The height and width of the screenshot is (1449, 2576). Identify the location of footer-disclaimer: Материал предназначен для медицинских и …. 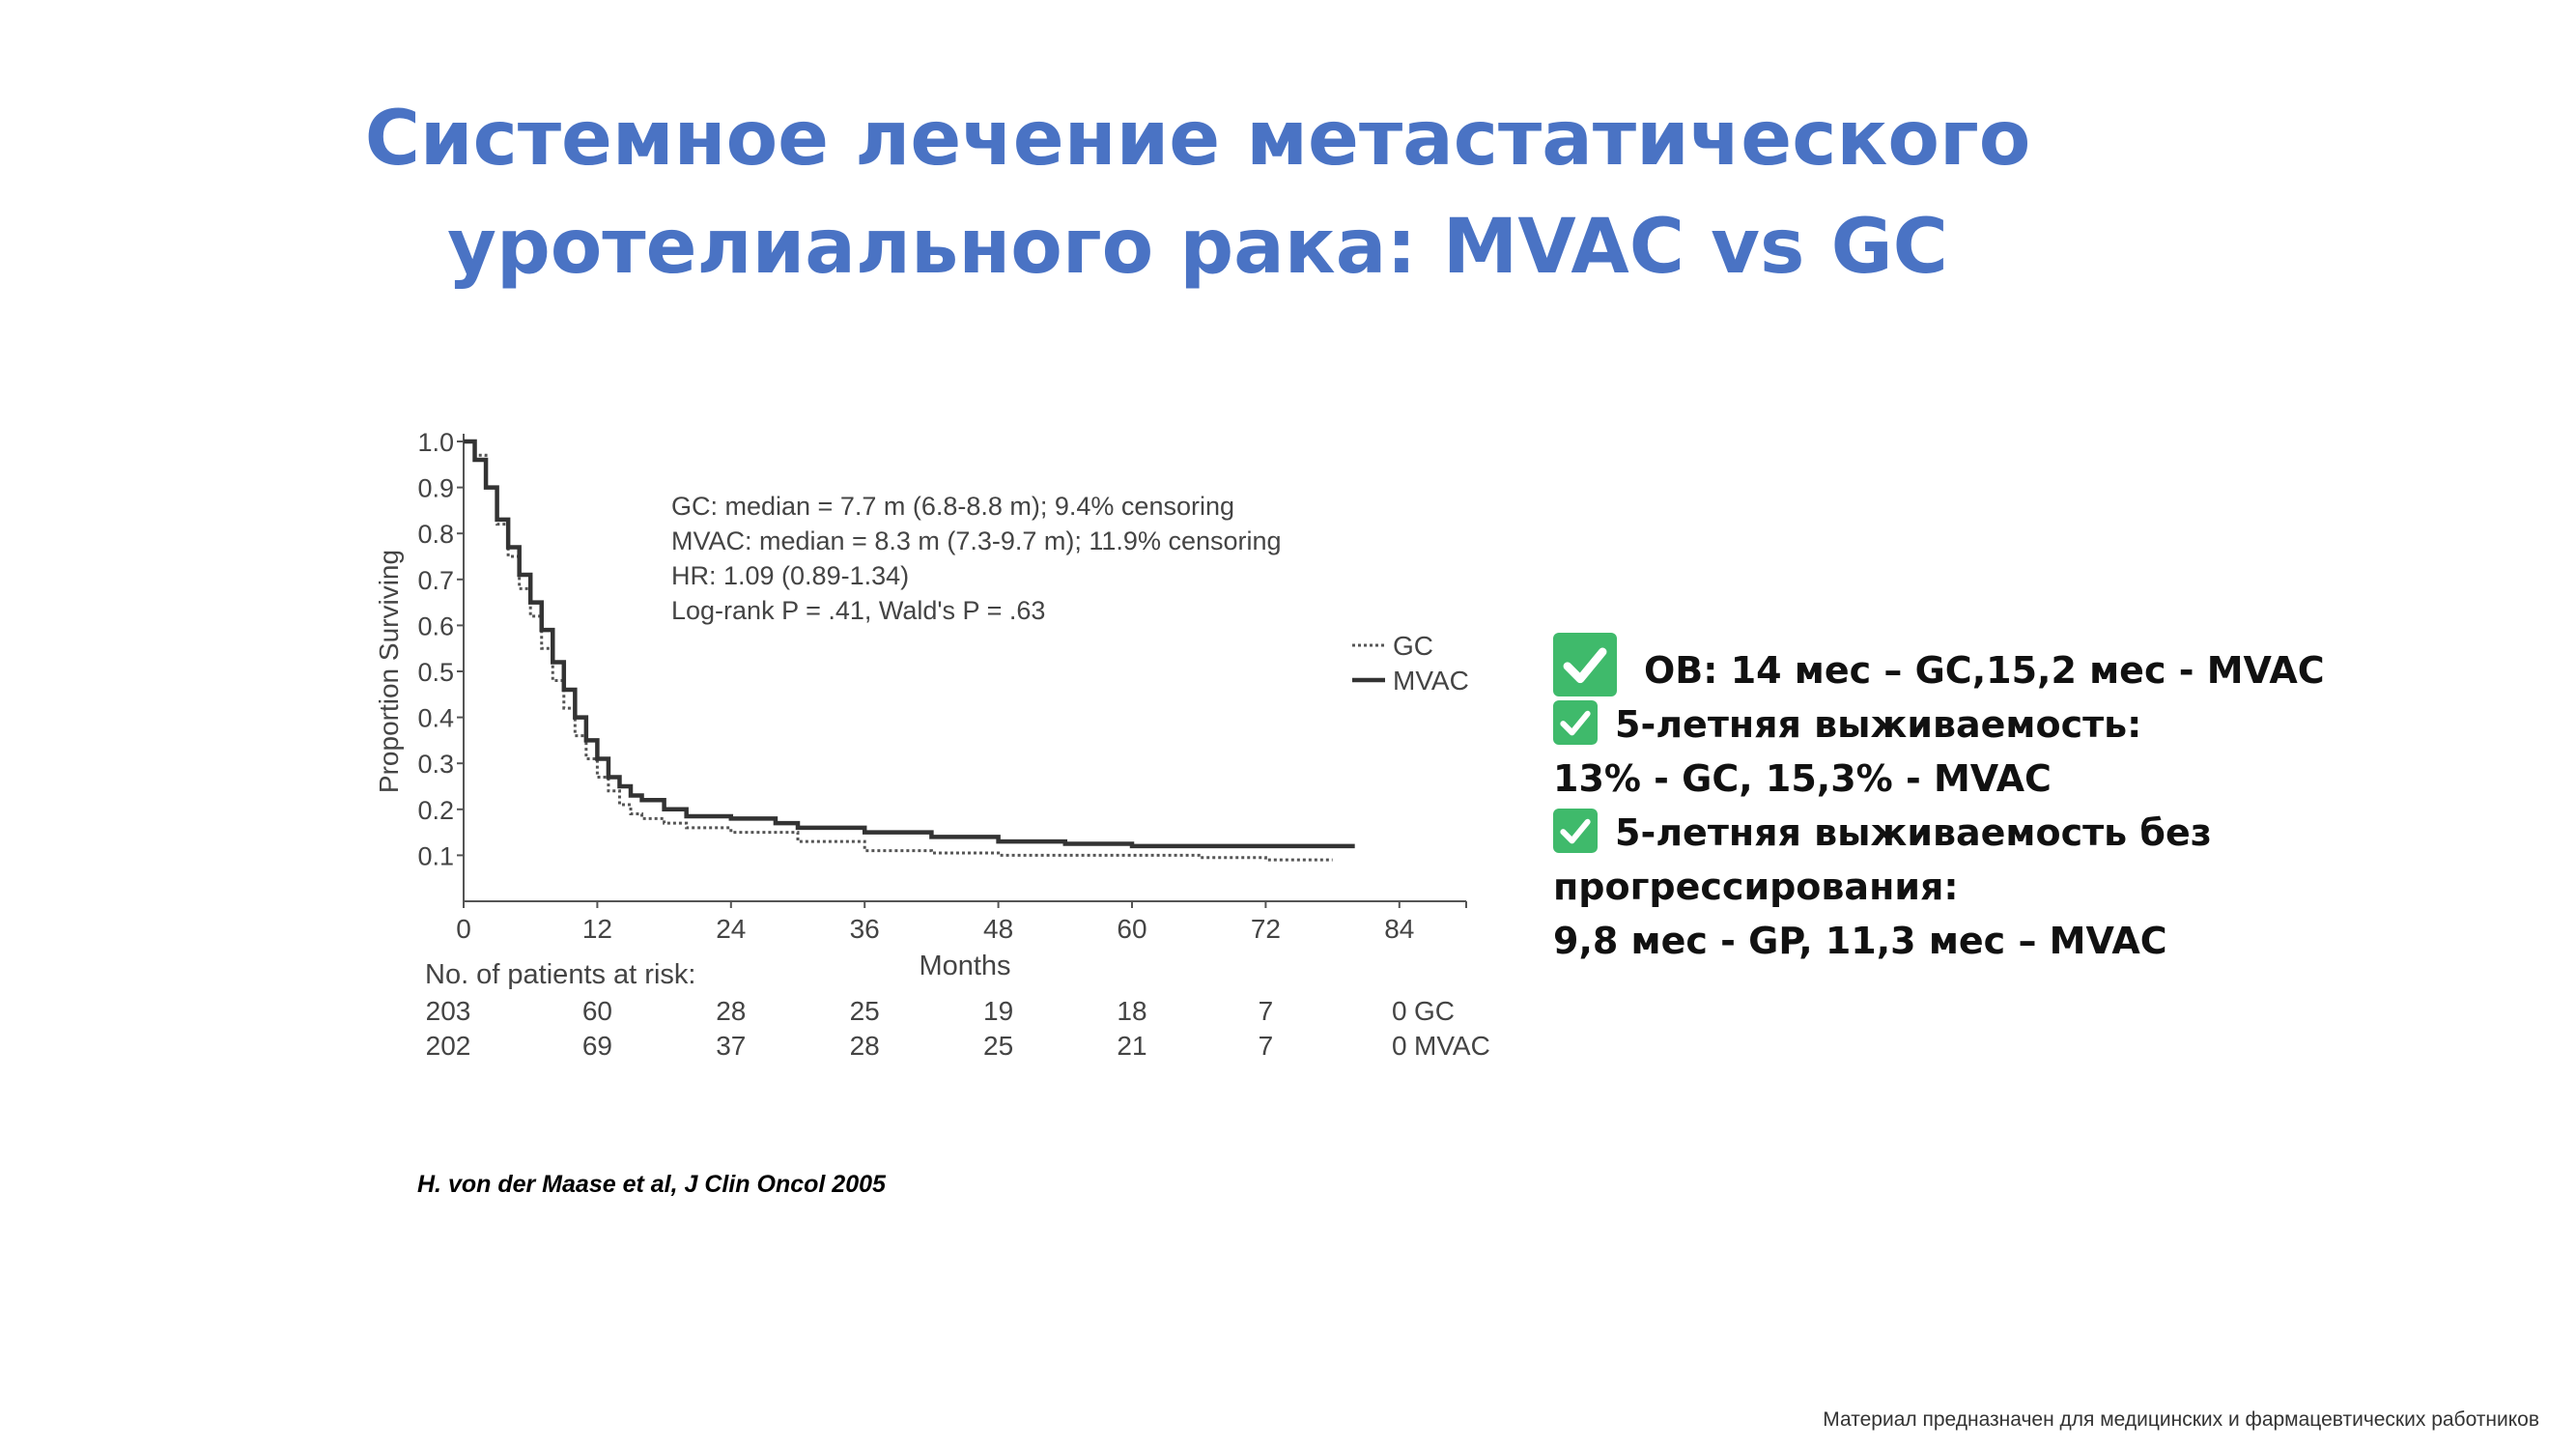
(2181, 1419).